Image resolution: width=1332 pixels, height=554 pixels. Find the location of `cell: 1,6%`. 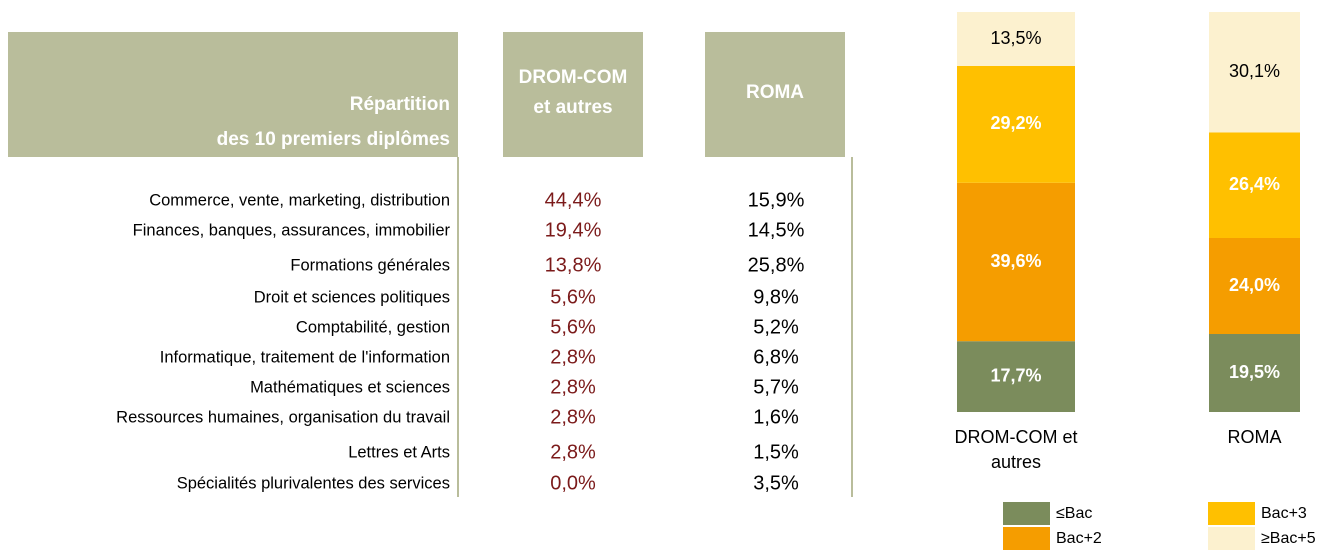

cell: 1,6% is located at coordinates (776, 417).